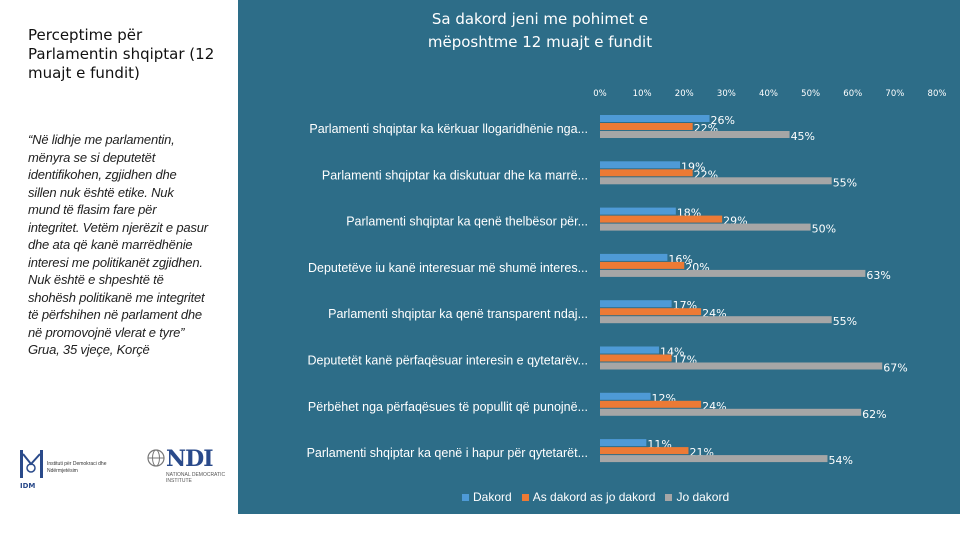  I want to click on x-tick-label: 70%, so click(894, 94).